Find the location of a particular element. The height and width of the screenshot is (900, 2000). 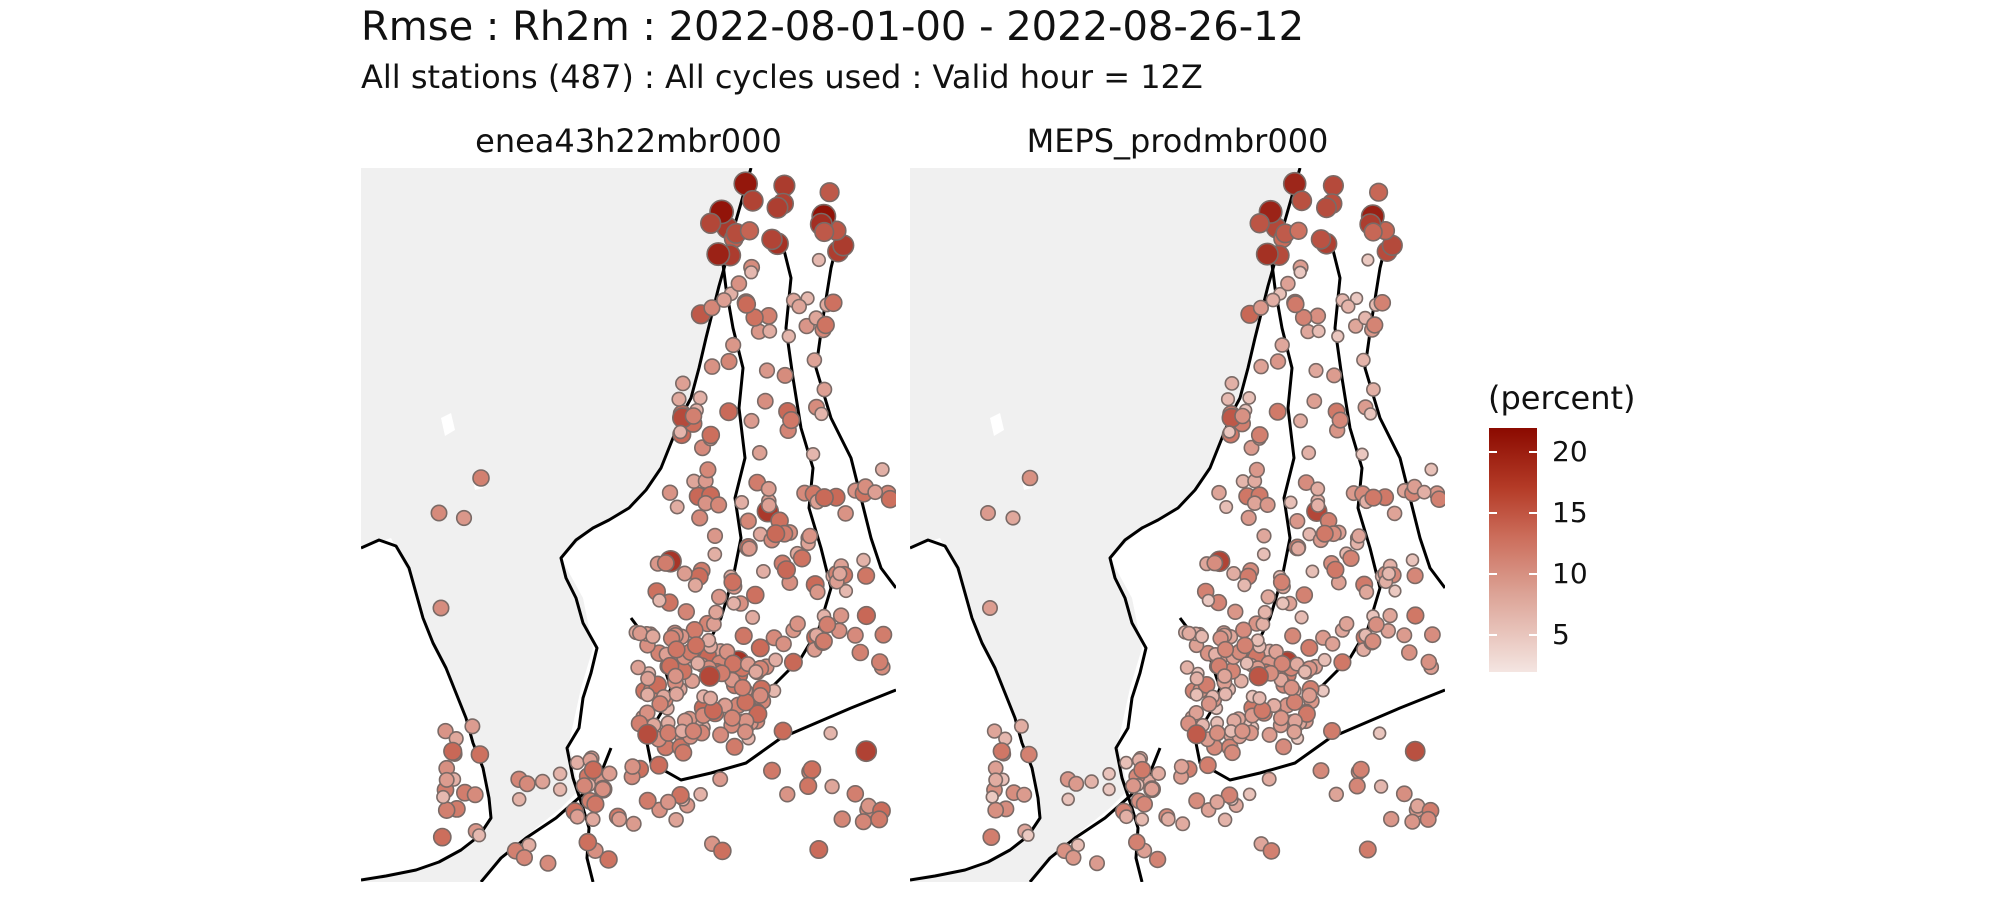

coastline is located at coordinates (1404, 408).